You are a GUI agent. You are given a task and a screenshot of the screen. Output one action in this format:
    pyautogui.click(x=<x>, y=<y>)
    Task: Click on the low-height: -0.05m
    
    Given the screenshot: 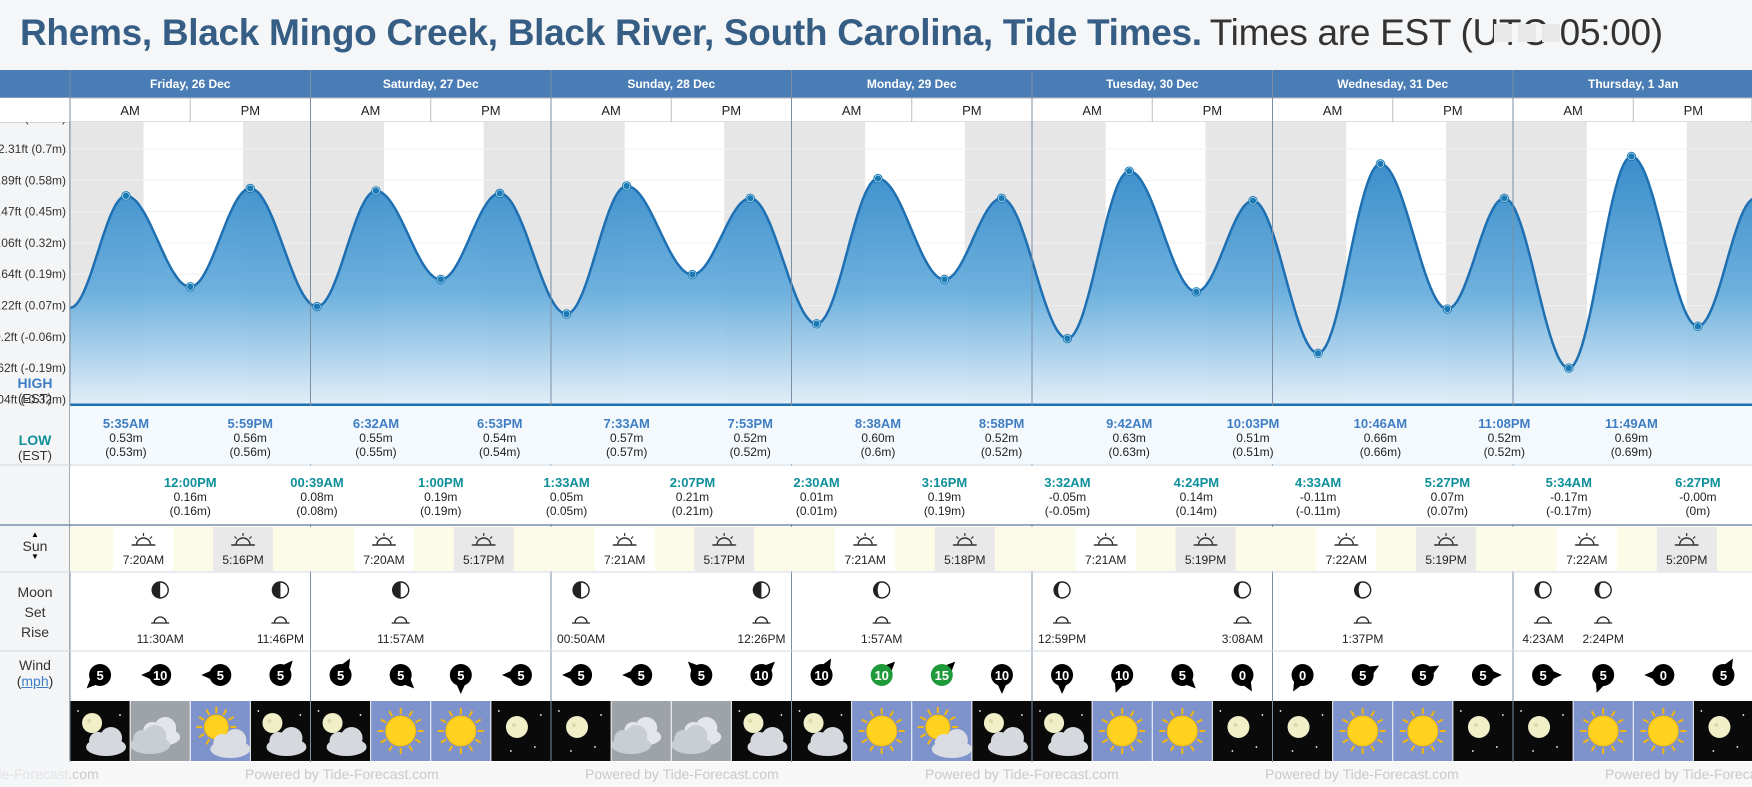 What is the action you would take?
    pyautogui.click(x=1067, y=497)
    